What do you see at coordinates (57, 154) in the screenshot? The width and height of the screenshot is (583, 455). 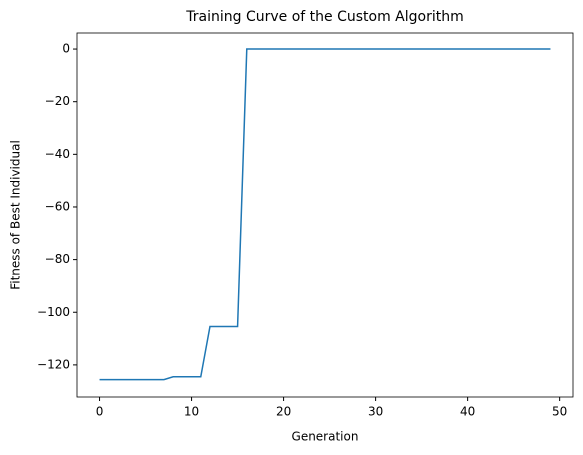 I see `y-tick-label: −40` at bounding box center [57, 154].